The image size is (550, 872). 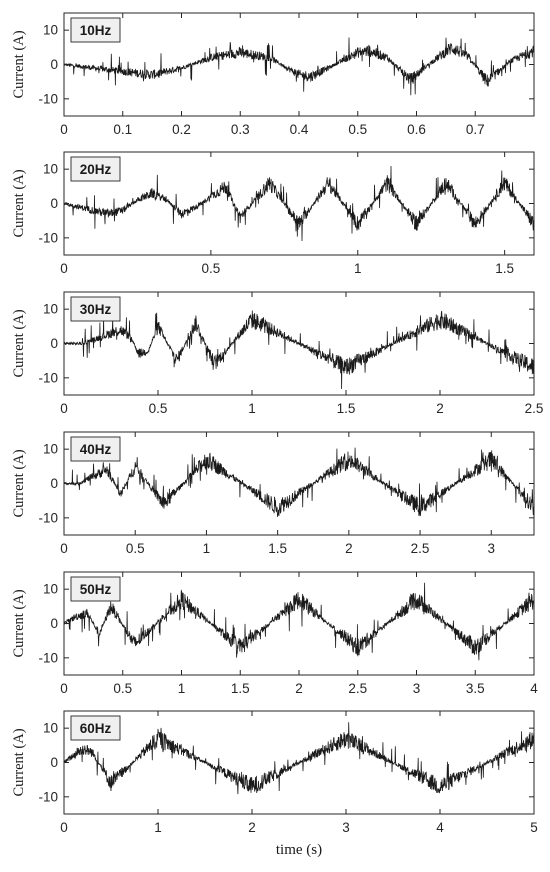 I want to click on panel-40Hz: -10 0 10 0 0.5 1 1.5 2 2.5 3 Current (A) 40Hz, so click(x=273, y=493).